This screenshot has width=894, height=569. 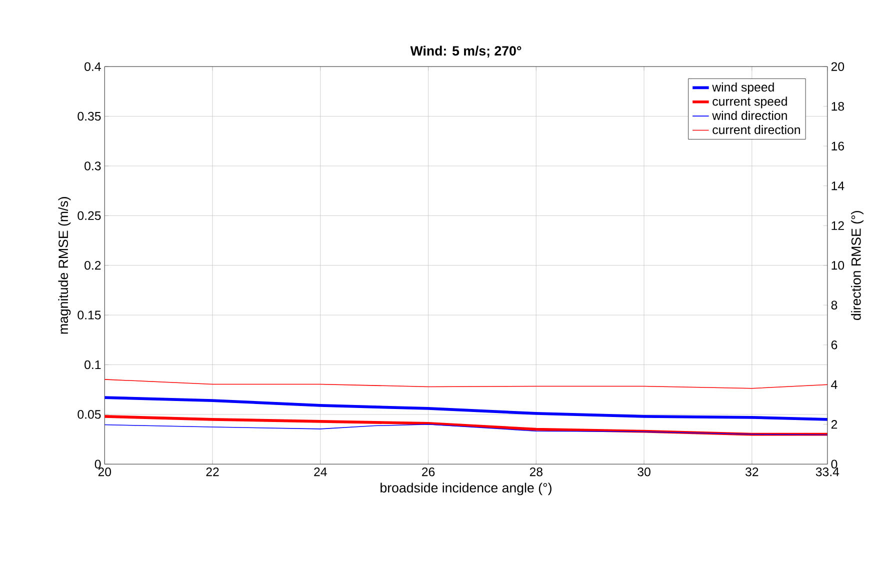 What do you see at coordinates (837, 67) in the screenshot?
I see `y2-tick-label: 20` at bounding box center [837, 67].